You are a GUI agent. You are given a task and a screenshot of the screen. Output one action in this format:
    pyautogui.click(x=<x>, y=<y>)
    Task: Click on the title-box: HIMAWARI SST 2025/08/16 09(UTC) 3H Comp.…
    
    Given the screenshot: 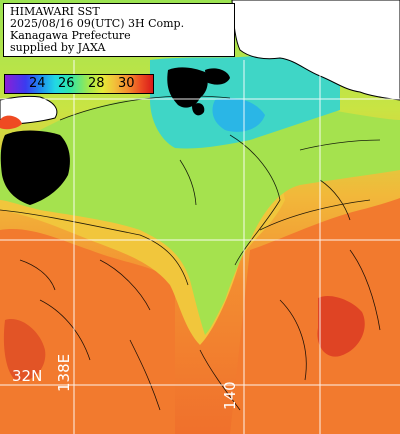 What is the action you would take?
    pyautogui.click(x=119, y=30)
    